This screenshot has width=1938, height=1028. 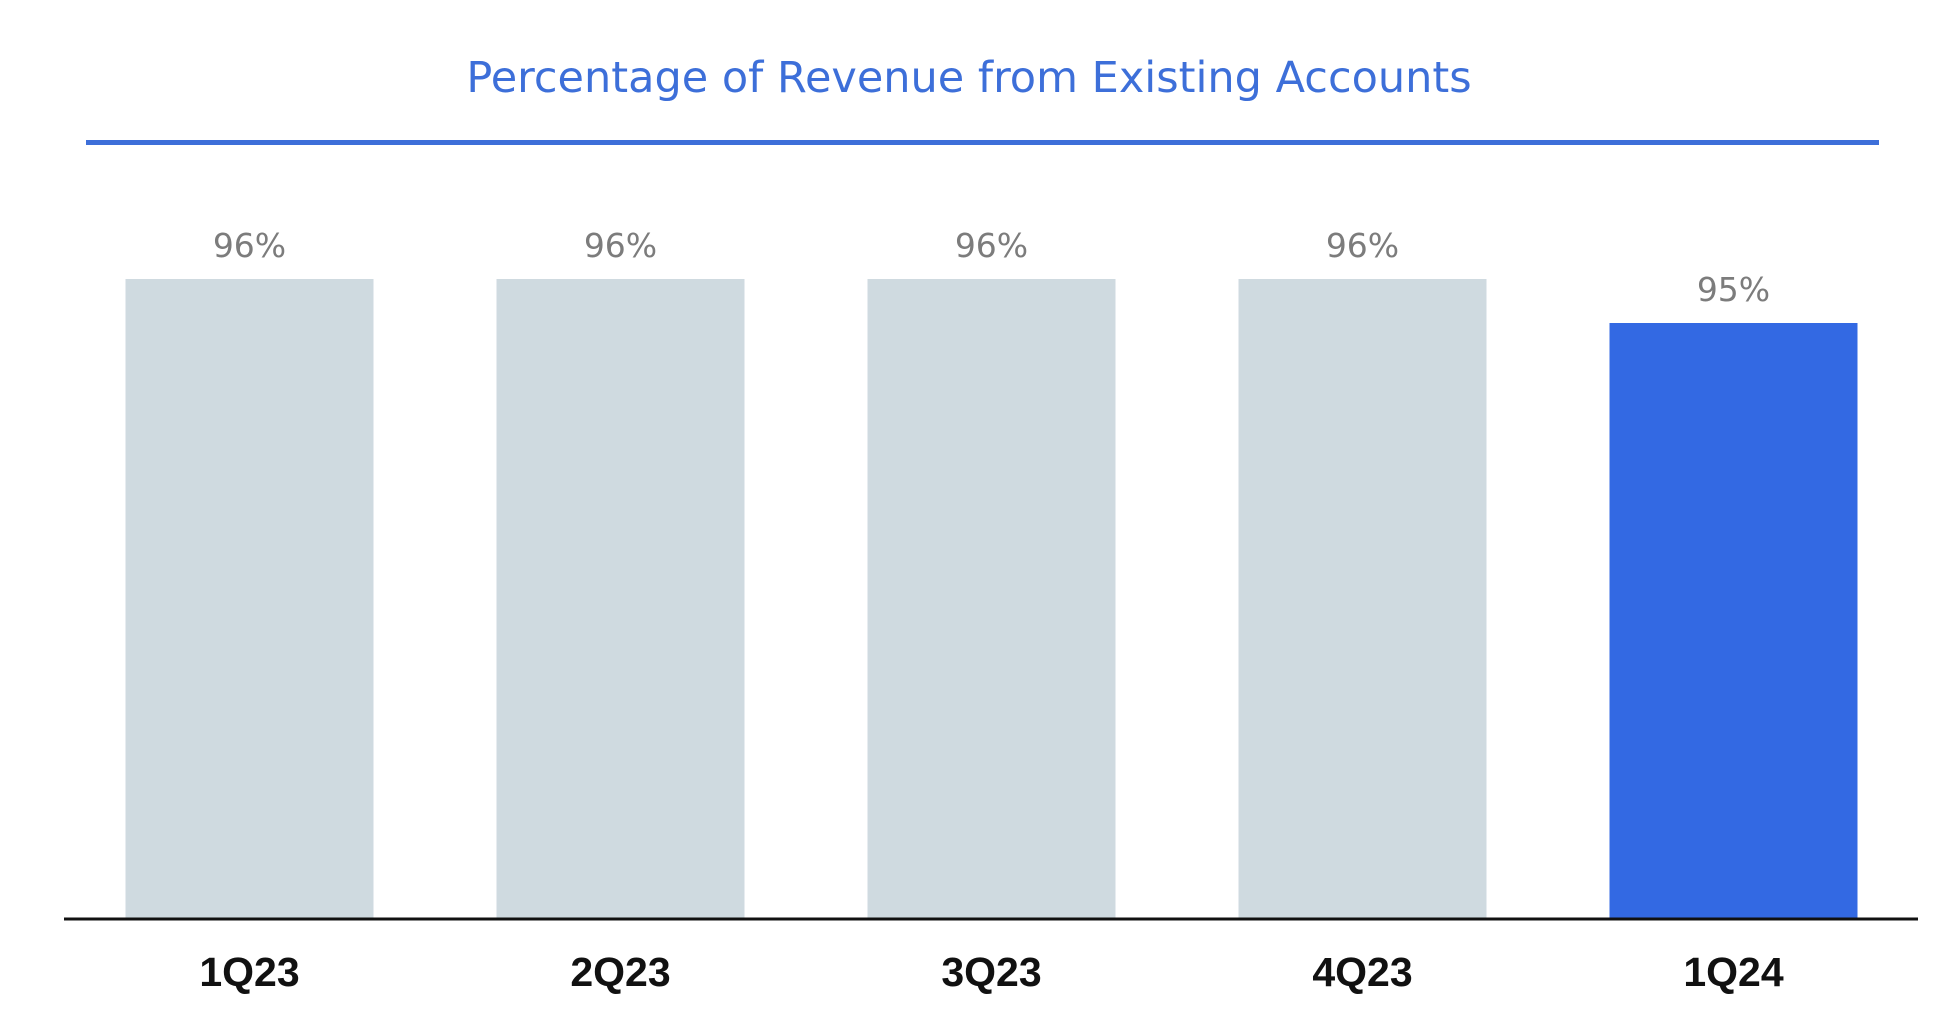 I want to click on title-divider, so click(x=982, y=142).